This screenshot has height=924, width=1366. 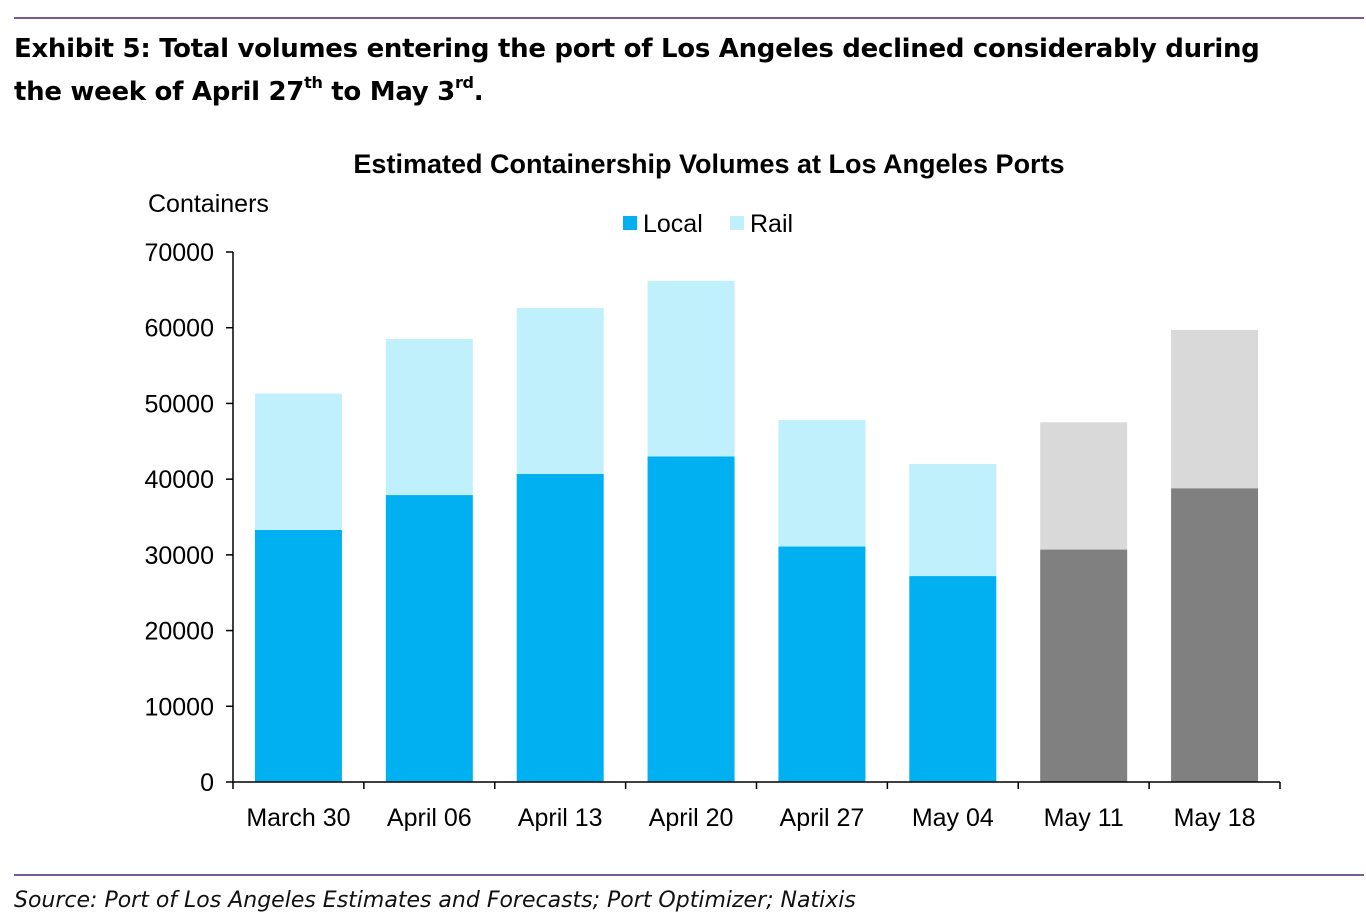 What do you see at coordinates (179, 480) in the screenshot?
I see `y-tick-label: 40000` at bounding box center [179, 480].